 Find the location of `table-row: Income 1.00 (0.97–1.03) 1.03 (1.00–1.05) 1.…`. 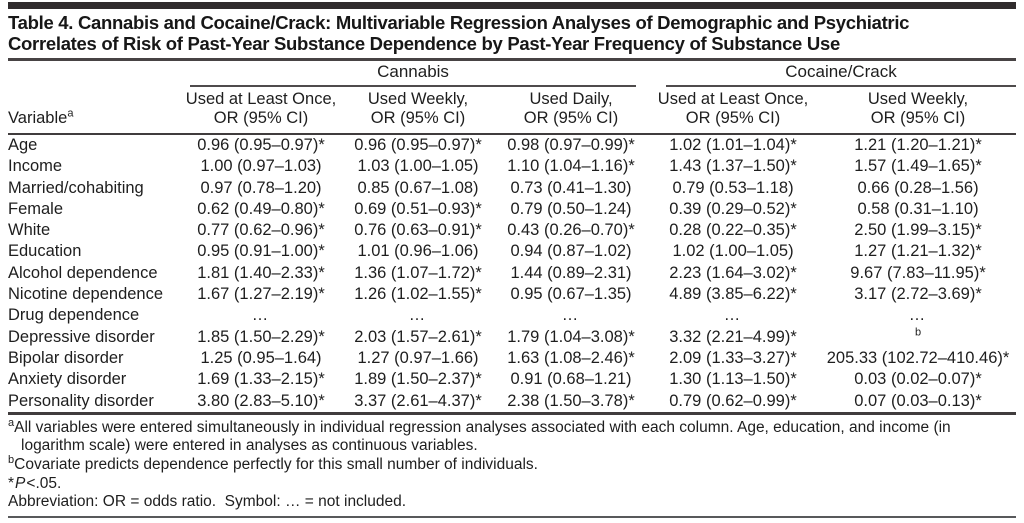

table-row: Income 1.00 (0.97–1.03) 1.03 (1.00–1.05) 1.… is located at coordinates (512, 166).